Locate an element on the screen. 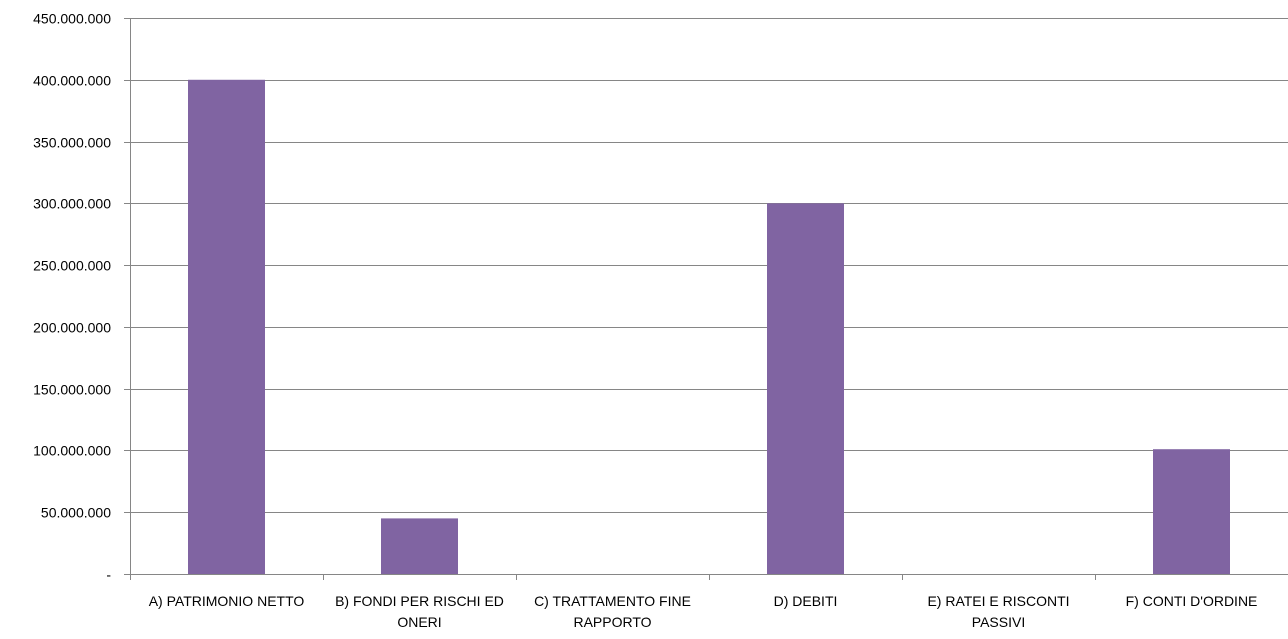 This screenshot has height=639, width=1288. y-tick-label: 200.000.000 is located at coordinates (72, 328).